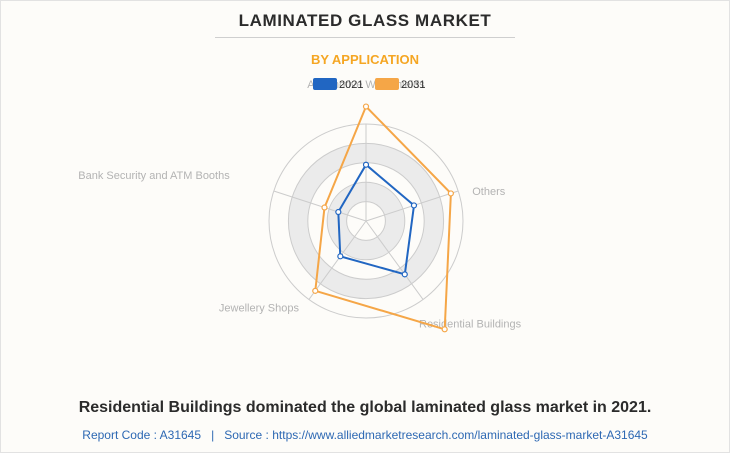 This screenshot has width=730, height=453. Describe the element at coordinates (259, 308) in the screenshot. I see `axis-label-3: Jewellery Shops` at that location.